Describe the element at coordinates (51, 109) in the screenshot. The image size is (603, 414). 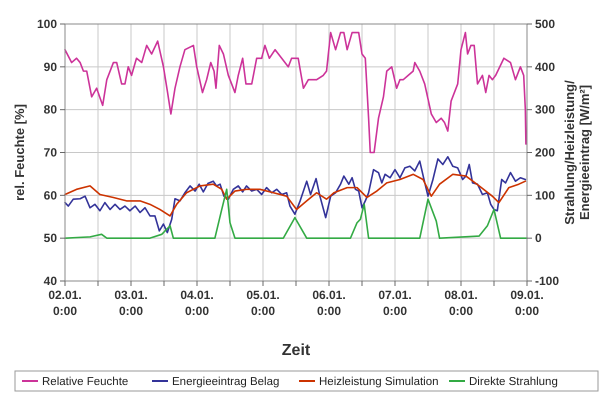
I see `y-tick-label: 80` at that location.